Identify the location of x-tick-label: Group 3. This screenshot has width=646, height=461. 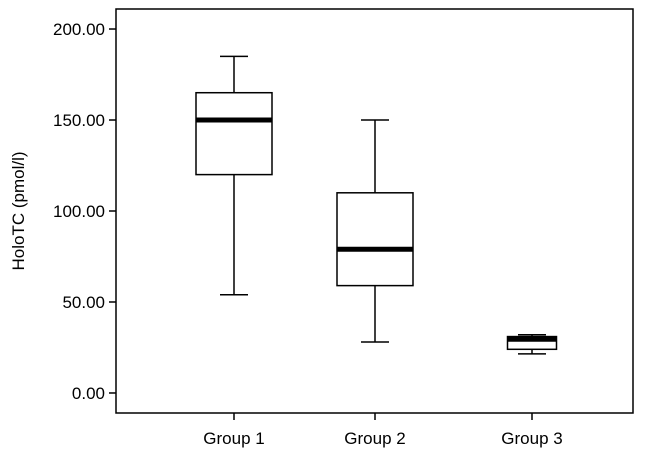
(531, 438).